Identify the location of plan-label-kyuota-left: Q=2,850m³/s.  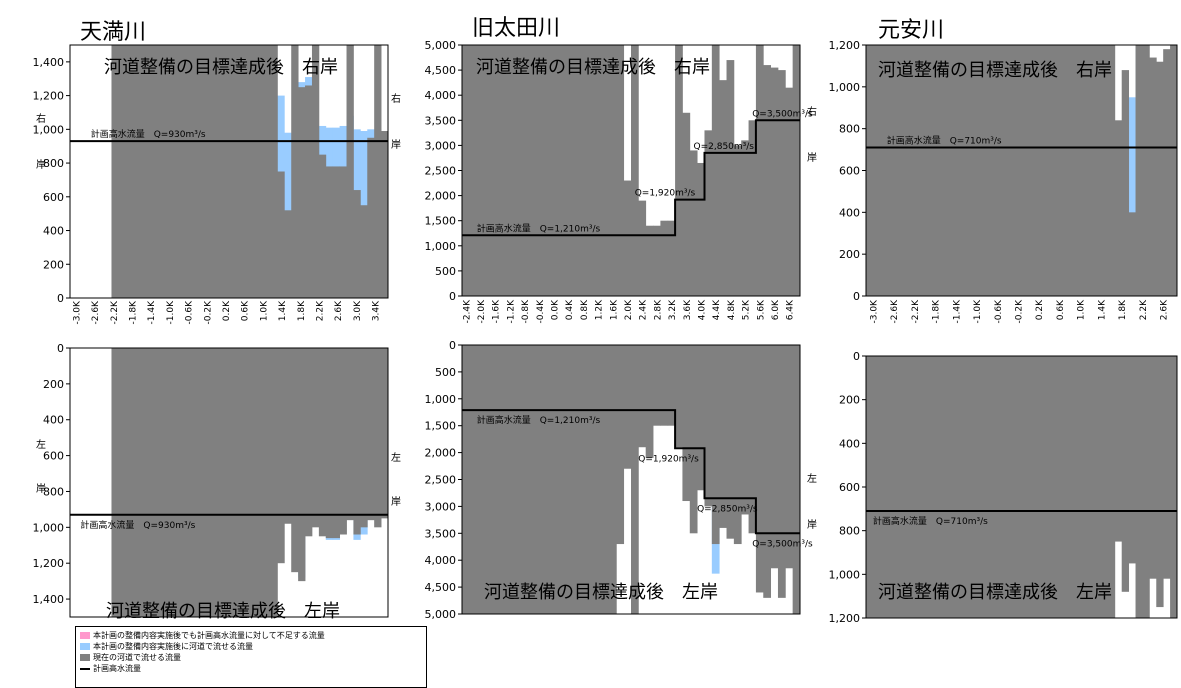
(727, 509).